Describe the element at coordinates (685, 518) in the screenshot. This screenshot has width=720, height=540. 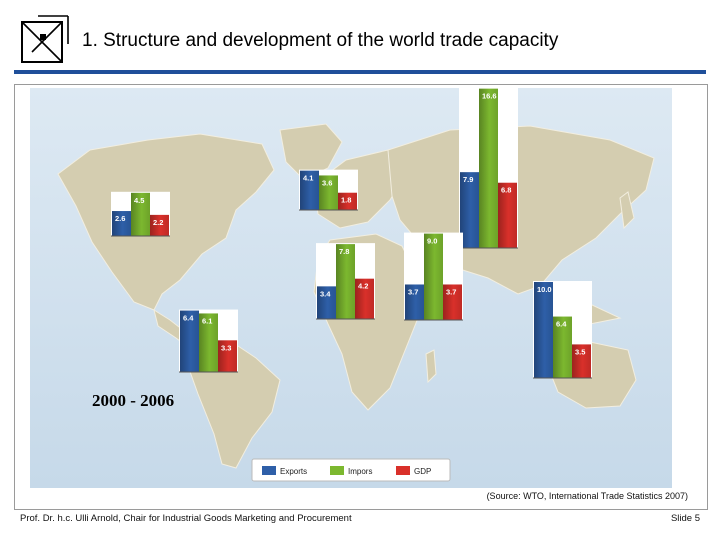
I see `slide-number: Slide 5` at that location.